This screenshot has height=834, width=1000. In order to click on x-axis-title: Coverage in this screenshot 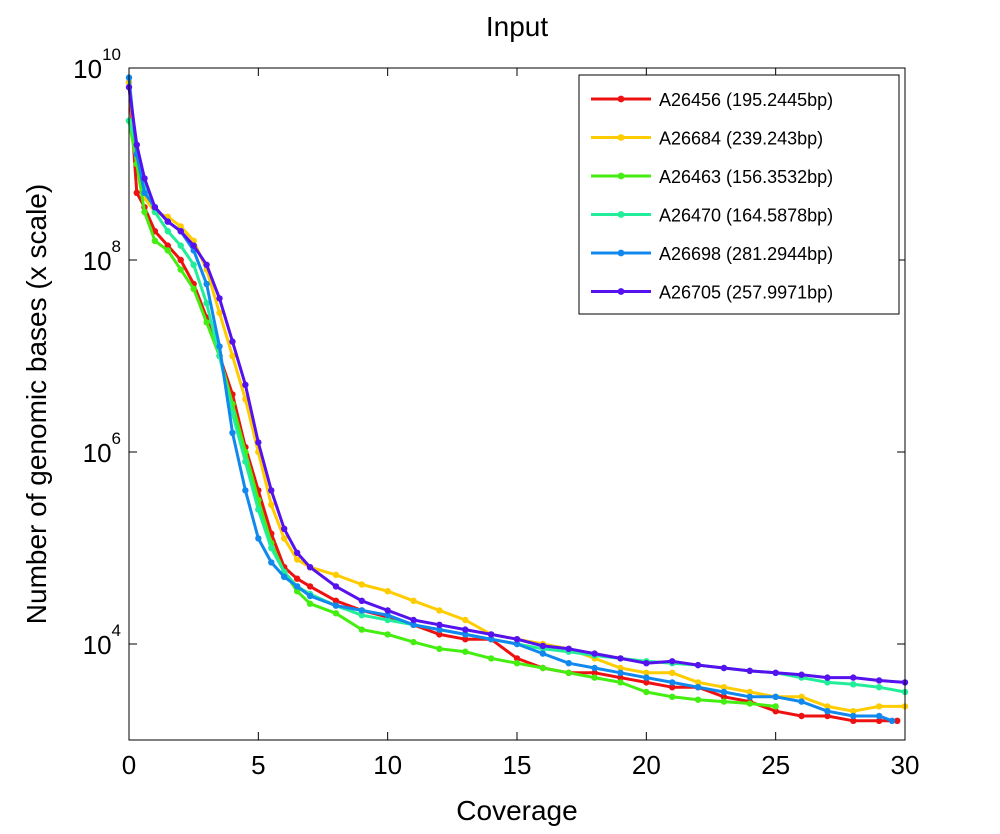, I will do `click(516, 810)`.